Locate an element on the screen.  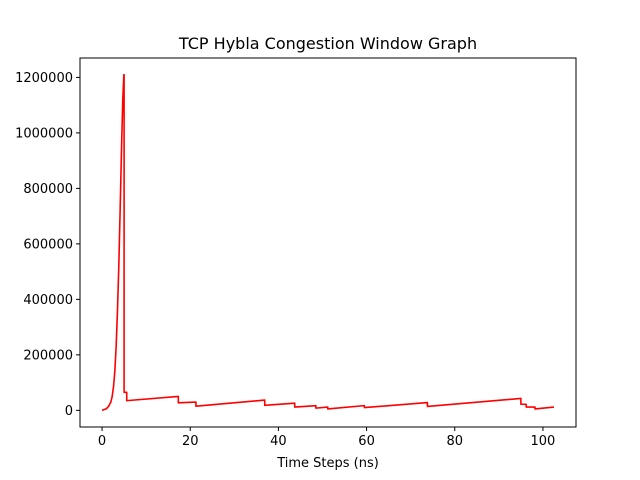
x-axis-ticks: 0 20 40 60 80 100 is located at coordinates (326, 438).